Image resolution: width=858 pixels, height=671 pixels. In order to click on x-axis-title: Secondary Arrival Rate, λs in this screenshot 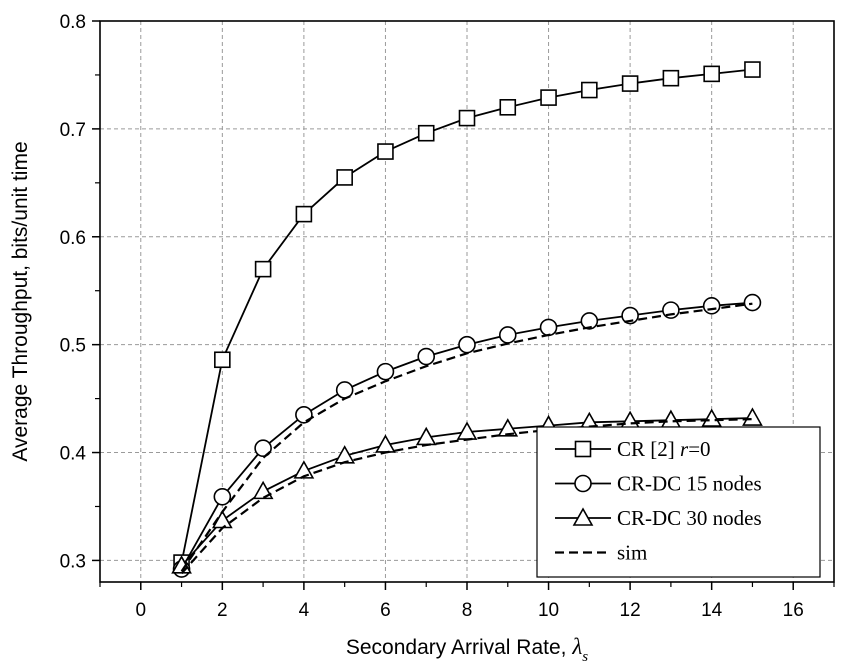, I will do `click(467, 649)`.